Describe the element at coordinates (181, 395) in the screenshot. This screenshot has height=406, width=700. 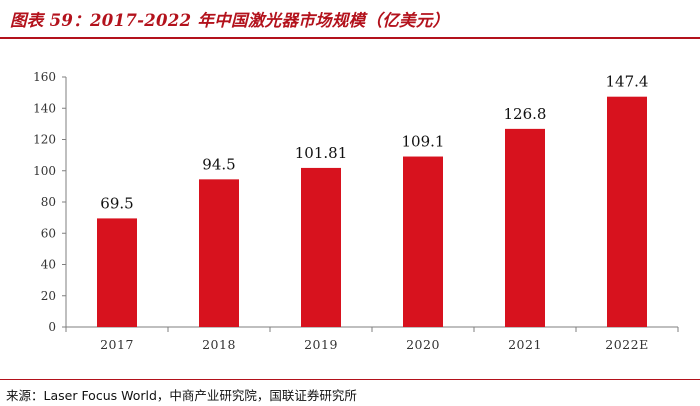
I see `source-note: 来源：Laser Focus World，中商产业研究院，国联证券研究所` at that location.